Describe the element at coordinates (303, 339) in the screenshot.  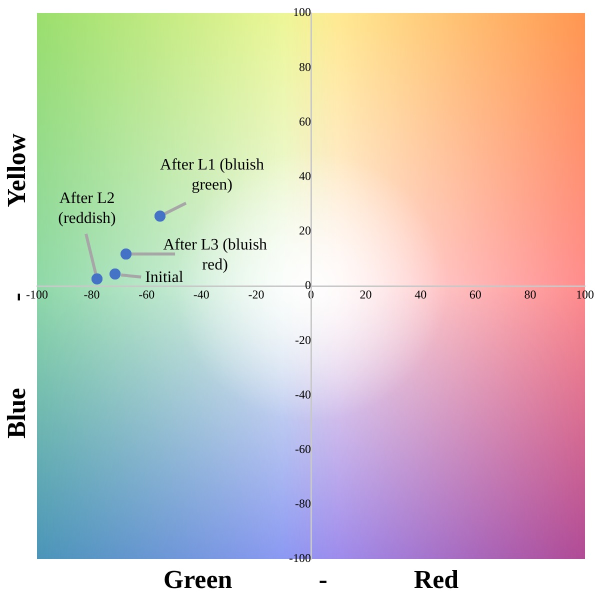
I see `y-tick-label: -20` at that location.